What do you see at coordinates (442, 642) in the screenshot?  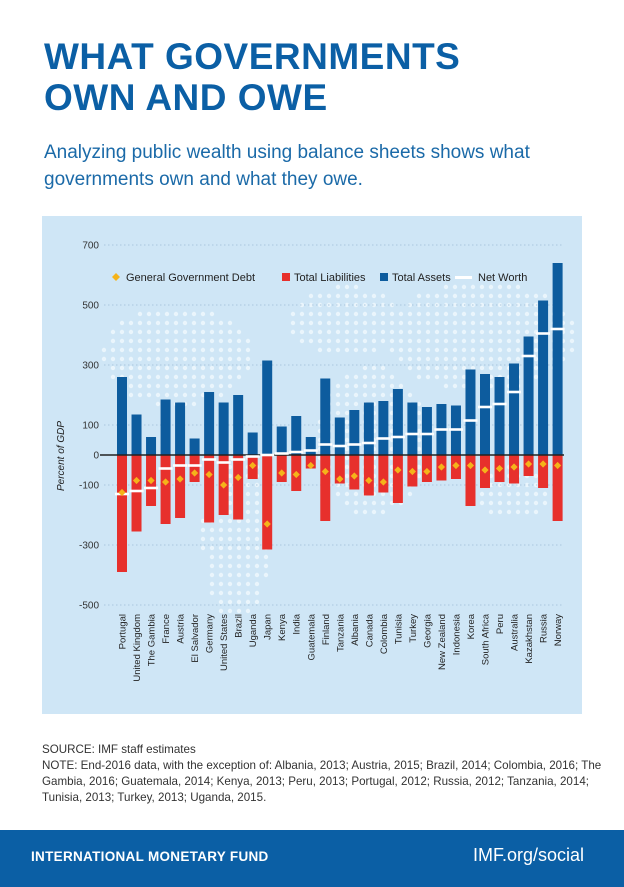 I see `x-tick-label: New Zealand` at bounding box center [442, 642].